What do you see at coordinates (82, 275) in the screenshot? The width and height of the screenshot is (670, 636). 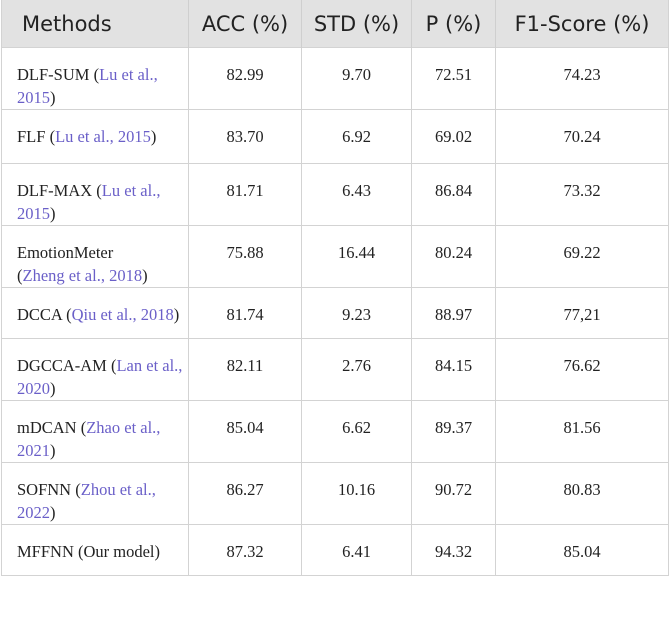 I see `citation-link: Zheng et al., 2018` at bounding box center [82, 275].